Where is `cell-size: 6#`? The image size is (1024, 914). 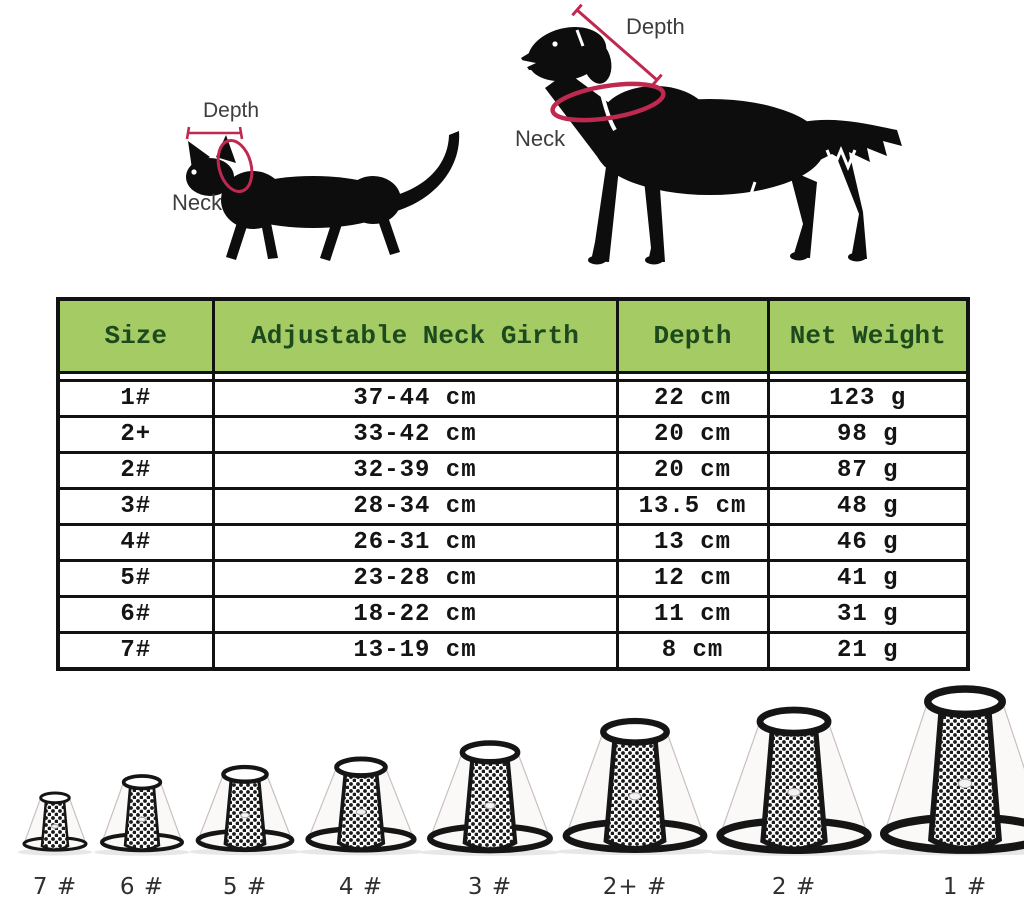 cell-size: 6# is located at coordinates (135, 614).